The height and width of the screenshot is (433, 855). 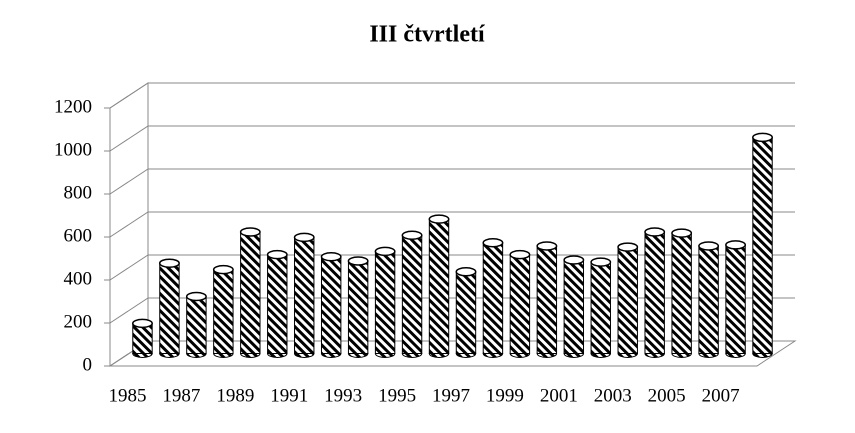 I want to click on x-tick-label: 1985, so click(x=127, y=395).